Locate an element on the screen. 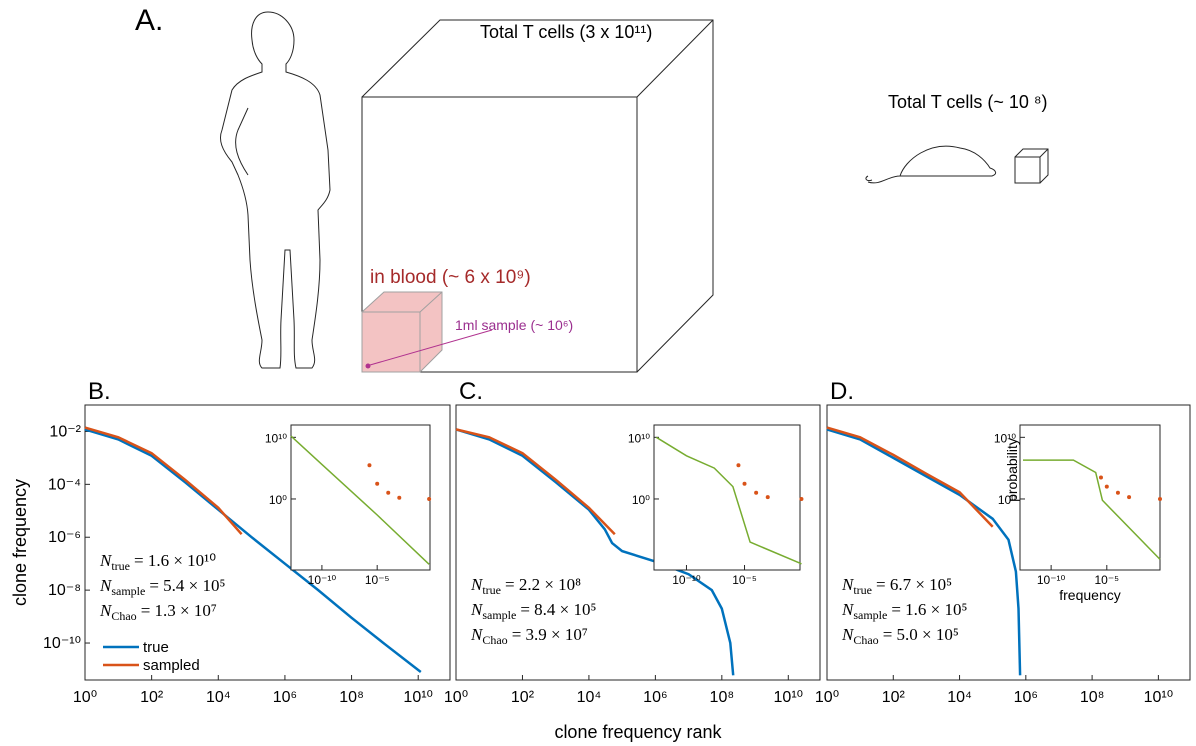 Image resolution: width=1196 pixels, height=746 pixels. annotation: Nsample = 8.4 × 10⁵ is located at coordinates (533, 611).